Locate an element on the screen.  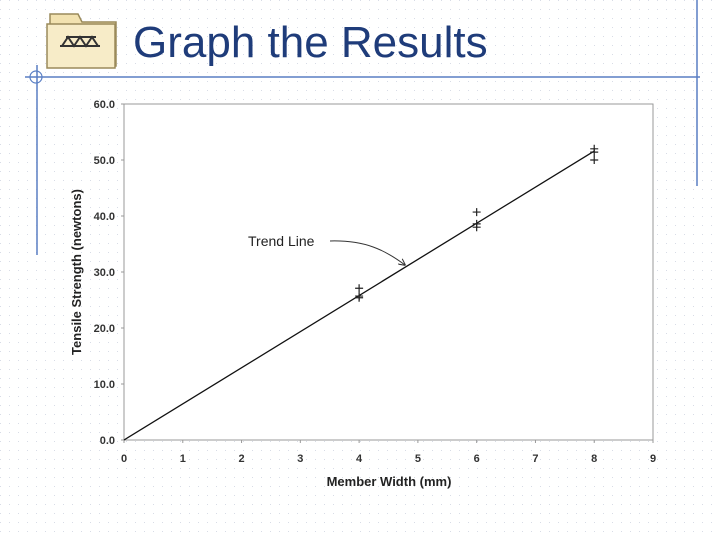
x-tick-label: 7 is located at coordinates (535, 459).